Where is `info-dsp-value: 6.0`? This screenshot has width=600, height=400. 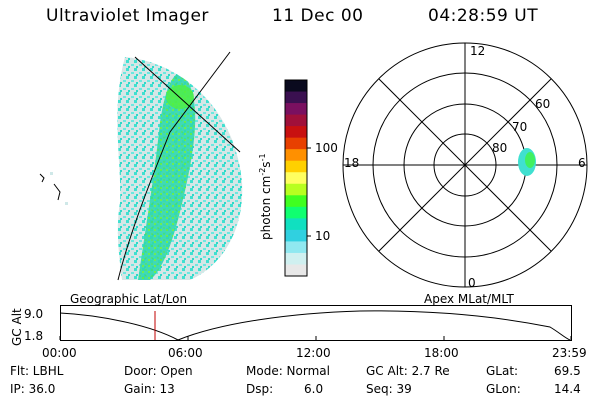
info-dsp-value: 6.0 is located at coordinates (314, 389).